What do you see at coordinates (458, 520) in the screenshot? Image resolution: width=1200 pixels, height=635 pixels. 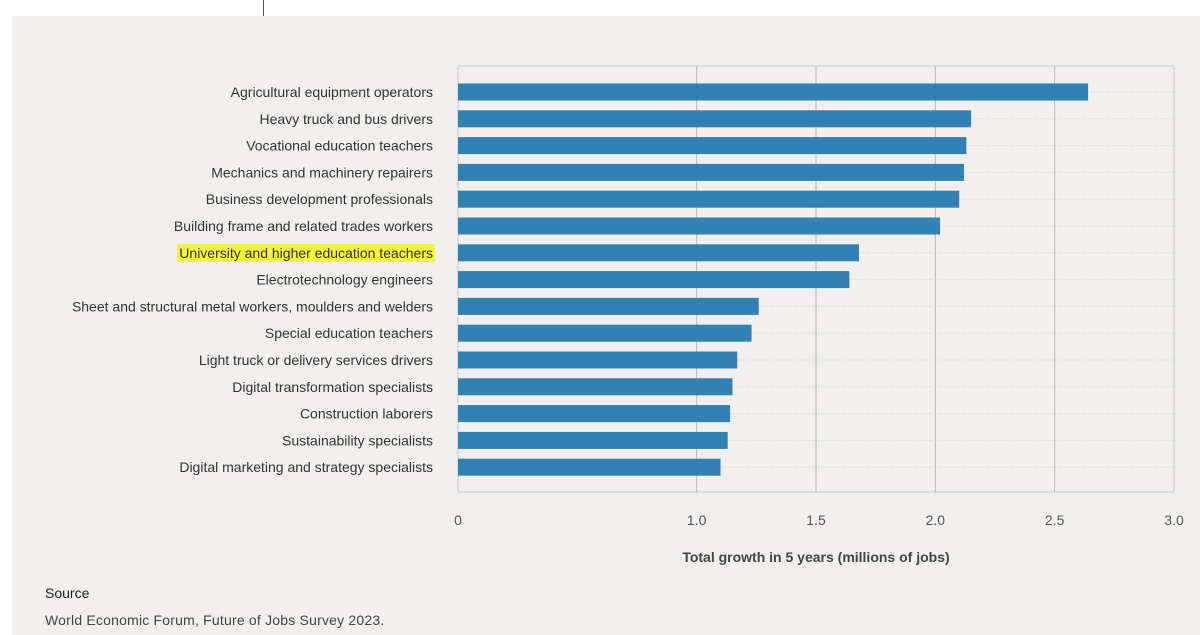 I see `x-tick-label: 0` at bounding box center [458, 520].